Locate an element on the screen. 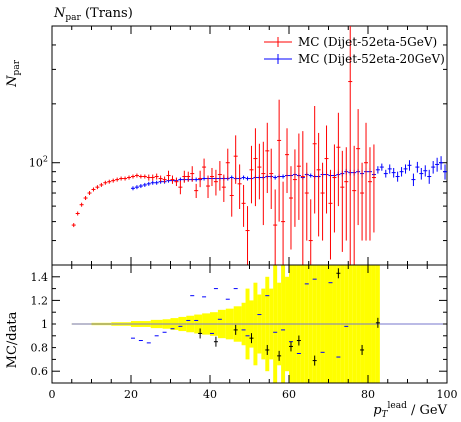 This screenshot has height=422, width=461. x-tick-label: 60 is located at coordinates (289, 394).